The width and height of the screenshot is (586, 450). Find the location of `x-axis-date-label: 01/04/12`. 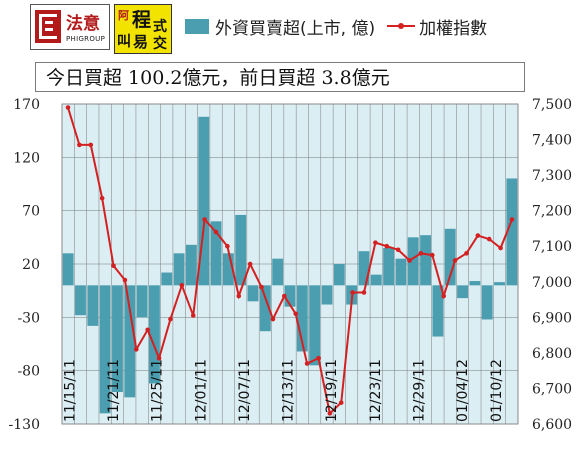

x-axis-date-label: 01/04/12 is located at coordinates (463, 390).